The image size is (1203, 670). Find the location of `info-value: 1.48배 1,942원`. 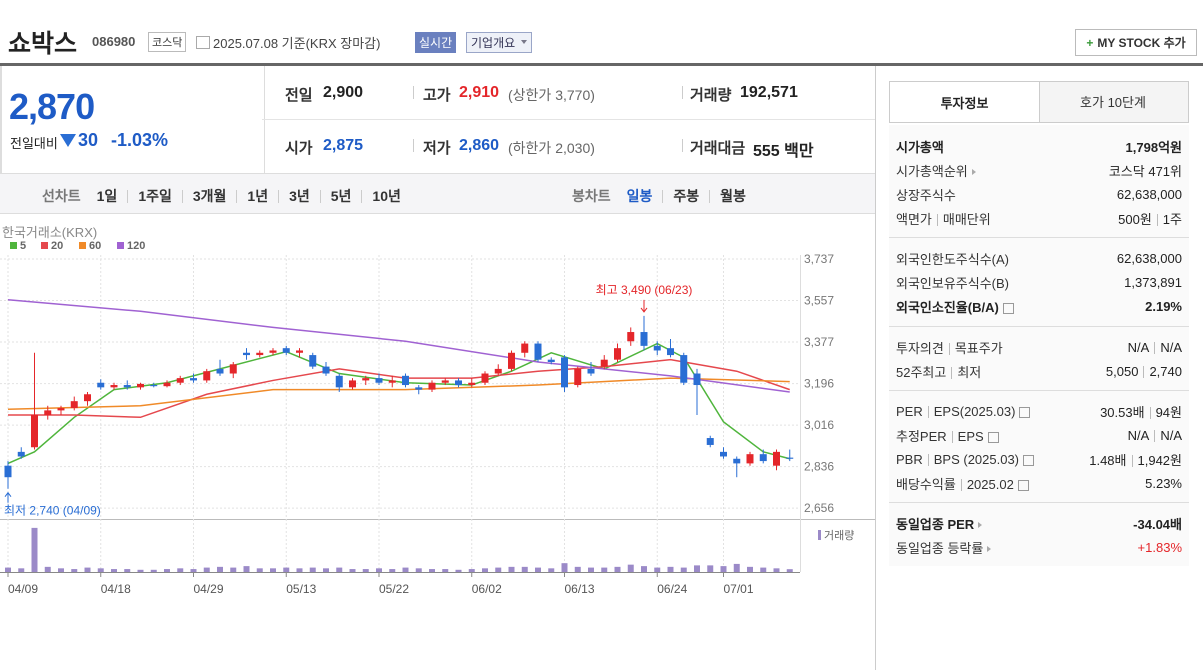

info-value: 1.48배 1,942원 is located at coordinates (1135, 459).